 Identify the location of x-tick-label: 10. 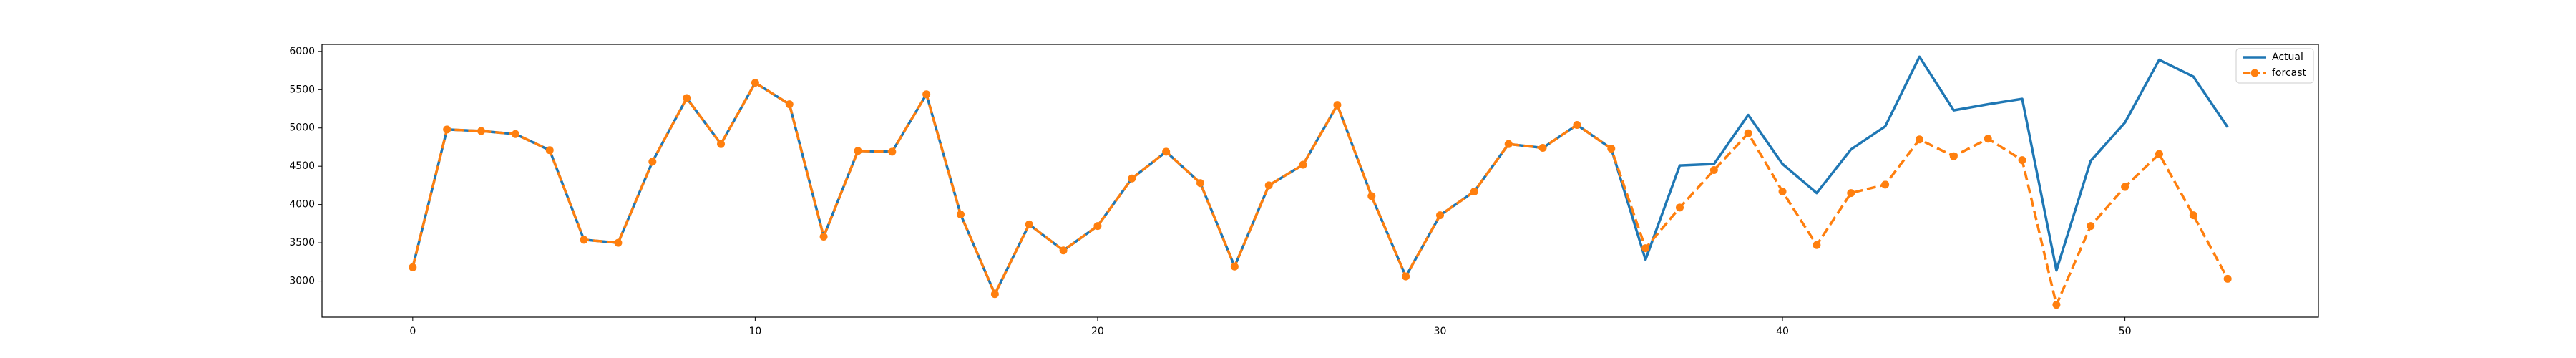
(754, 331).